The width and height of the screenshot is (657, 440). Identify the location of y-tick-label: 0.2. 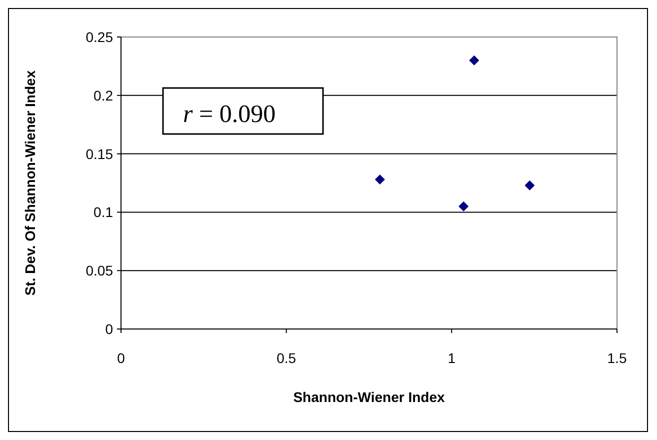
(104, 95).